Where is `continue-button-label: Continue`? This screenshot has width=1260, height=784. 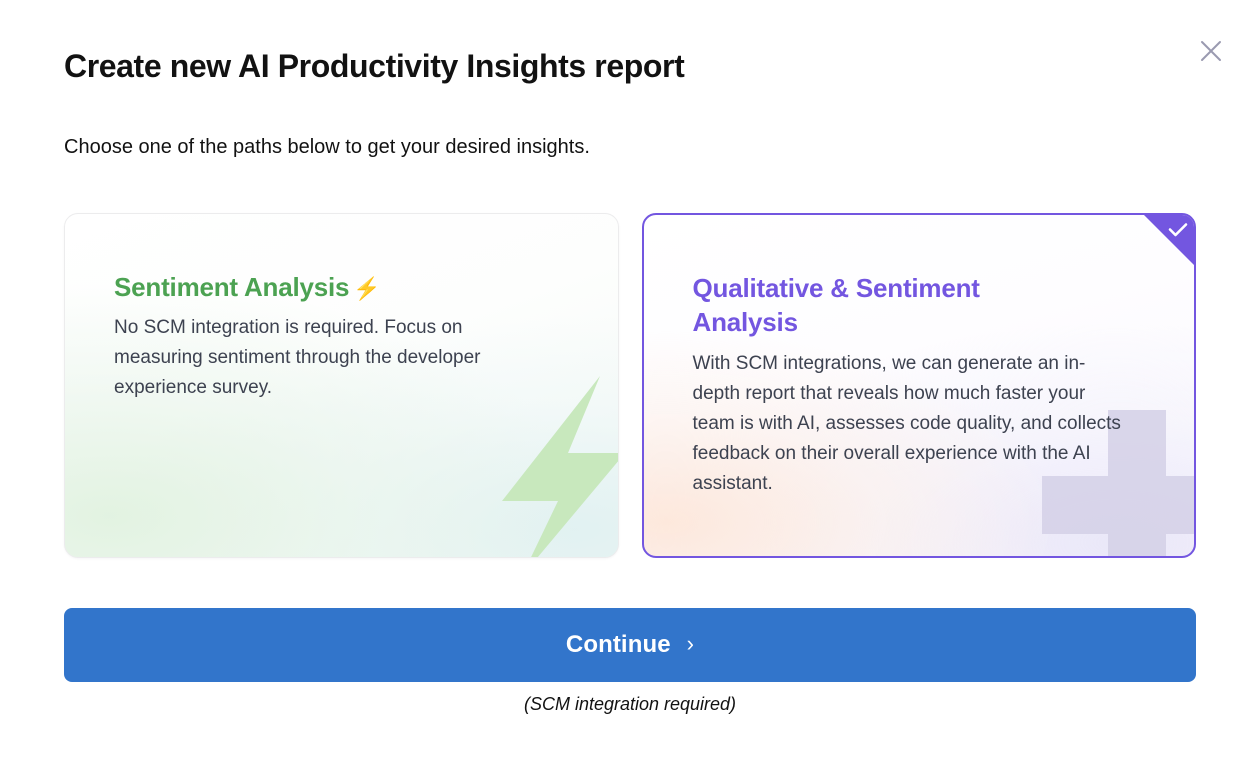
continue-button-label: Continue is located at coordinates (618, 644).